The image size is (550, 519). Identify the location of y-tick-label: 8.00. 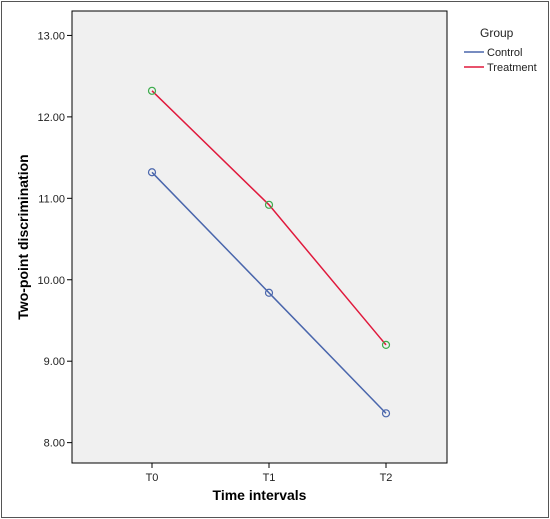
(54, 444).